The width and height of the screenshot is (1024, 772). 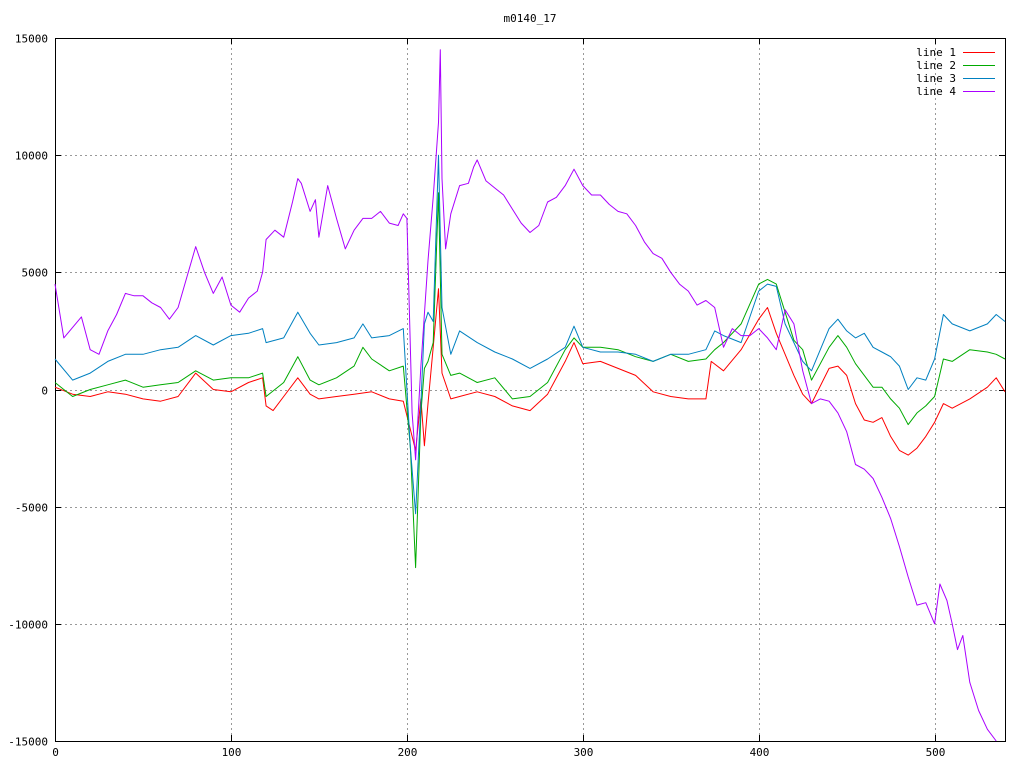 I want to click on y-tick-label: 15000, so click(x=31, y=39).